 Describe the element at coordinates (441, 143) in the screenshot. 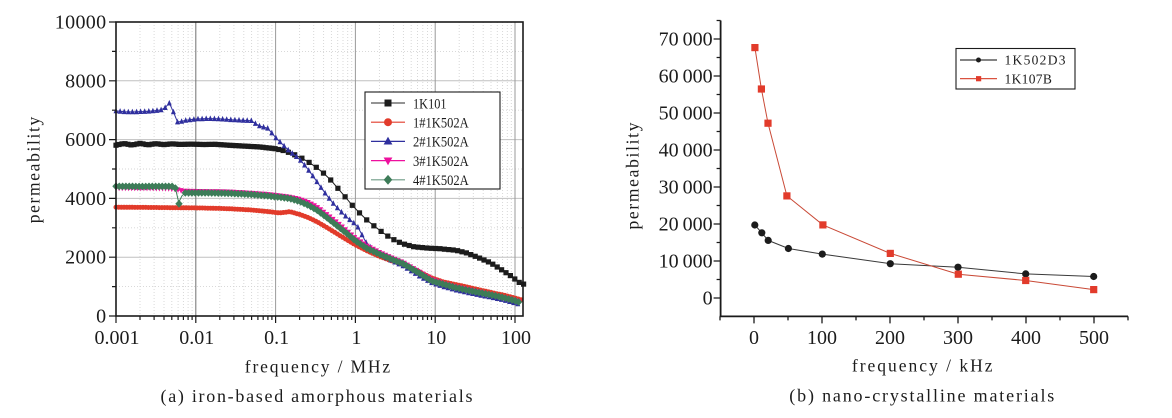

I see `svg-text: 2#1K502A` at that location.